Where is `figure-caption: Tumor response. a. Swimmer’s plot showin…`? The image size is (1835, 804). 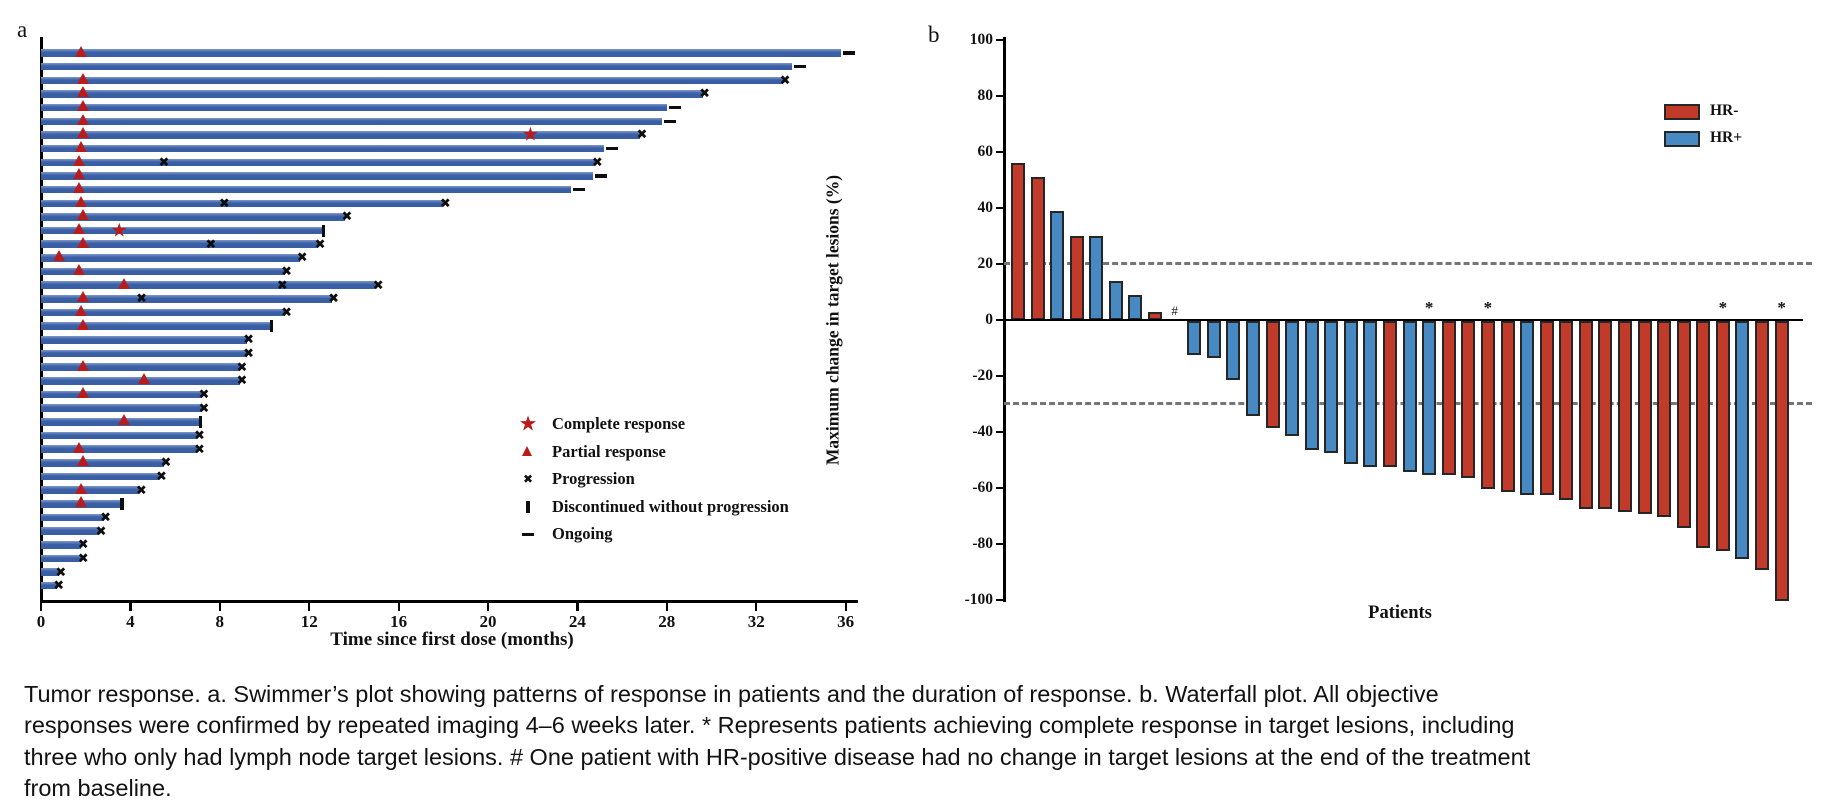 figure-caption: Tumor response. a. Swimmer’s plot showin… is located at coordinates (777, 741).